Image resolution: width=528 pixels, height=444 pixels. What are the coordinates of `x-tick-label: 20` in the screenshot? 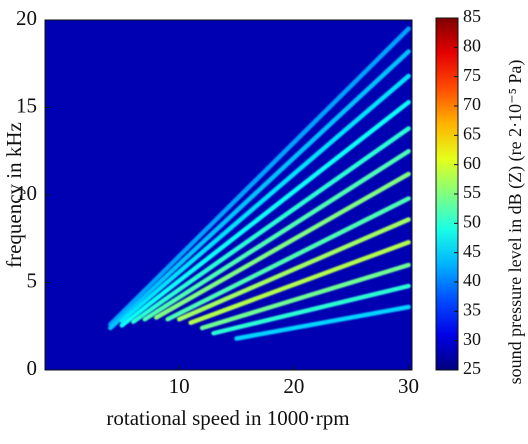 It's located at (293, 386).